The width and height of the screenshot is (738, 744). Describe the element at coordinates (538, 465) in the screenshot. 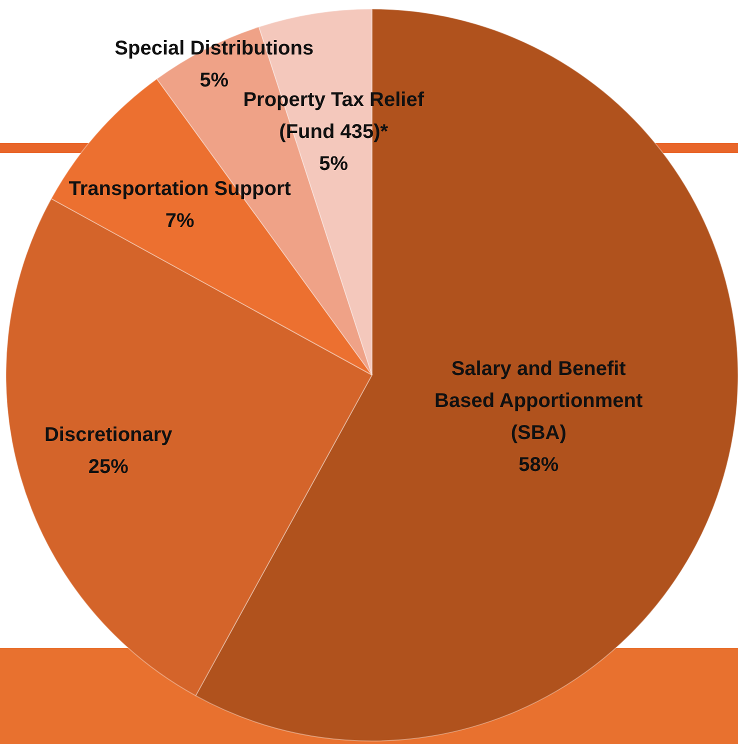

I see `data-label: 58%` at that location.